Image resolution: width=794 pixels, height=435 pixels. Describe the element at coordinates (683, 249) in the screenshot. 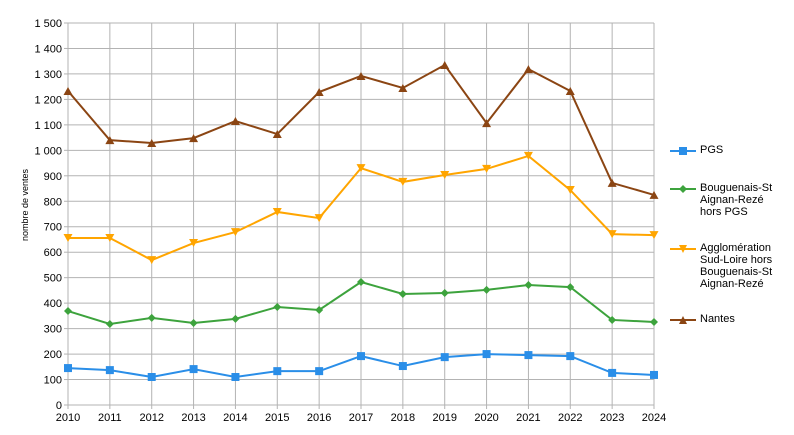

I see `legend-marker-triangle-down-icon` at that location.